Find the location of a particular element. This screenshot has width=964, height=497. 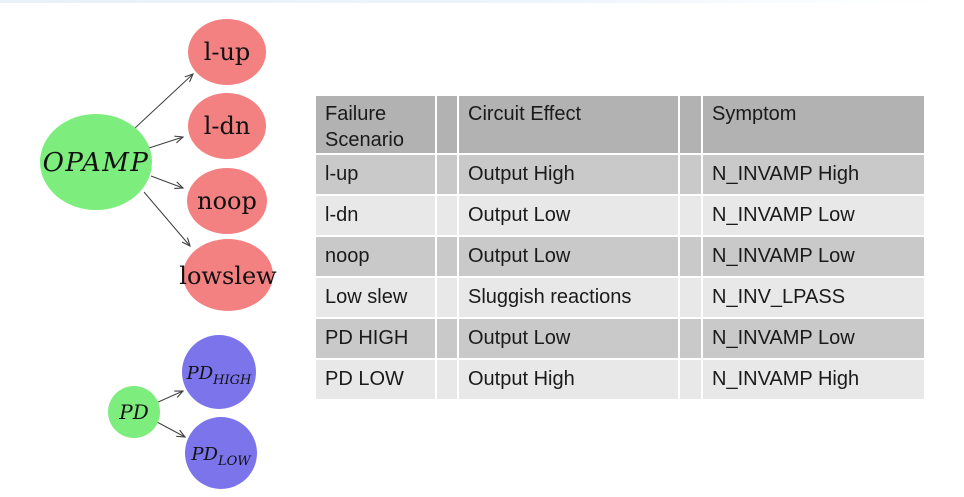

edge-pd-pdhigh is located at coordinates (170, 397).